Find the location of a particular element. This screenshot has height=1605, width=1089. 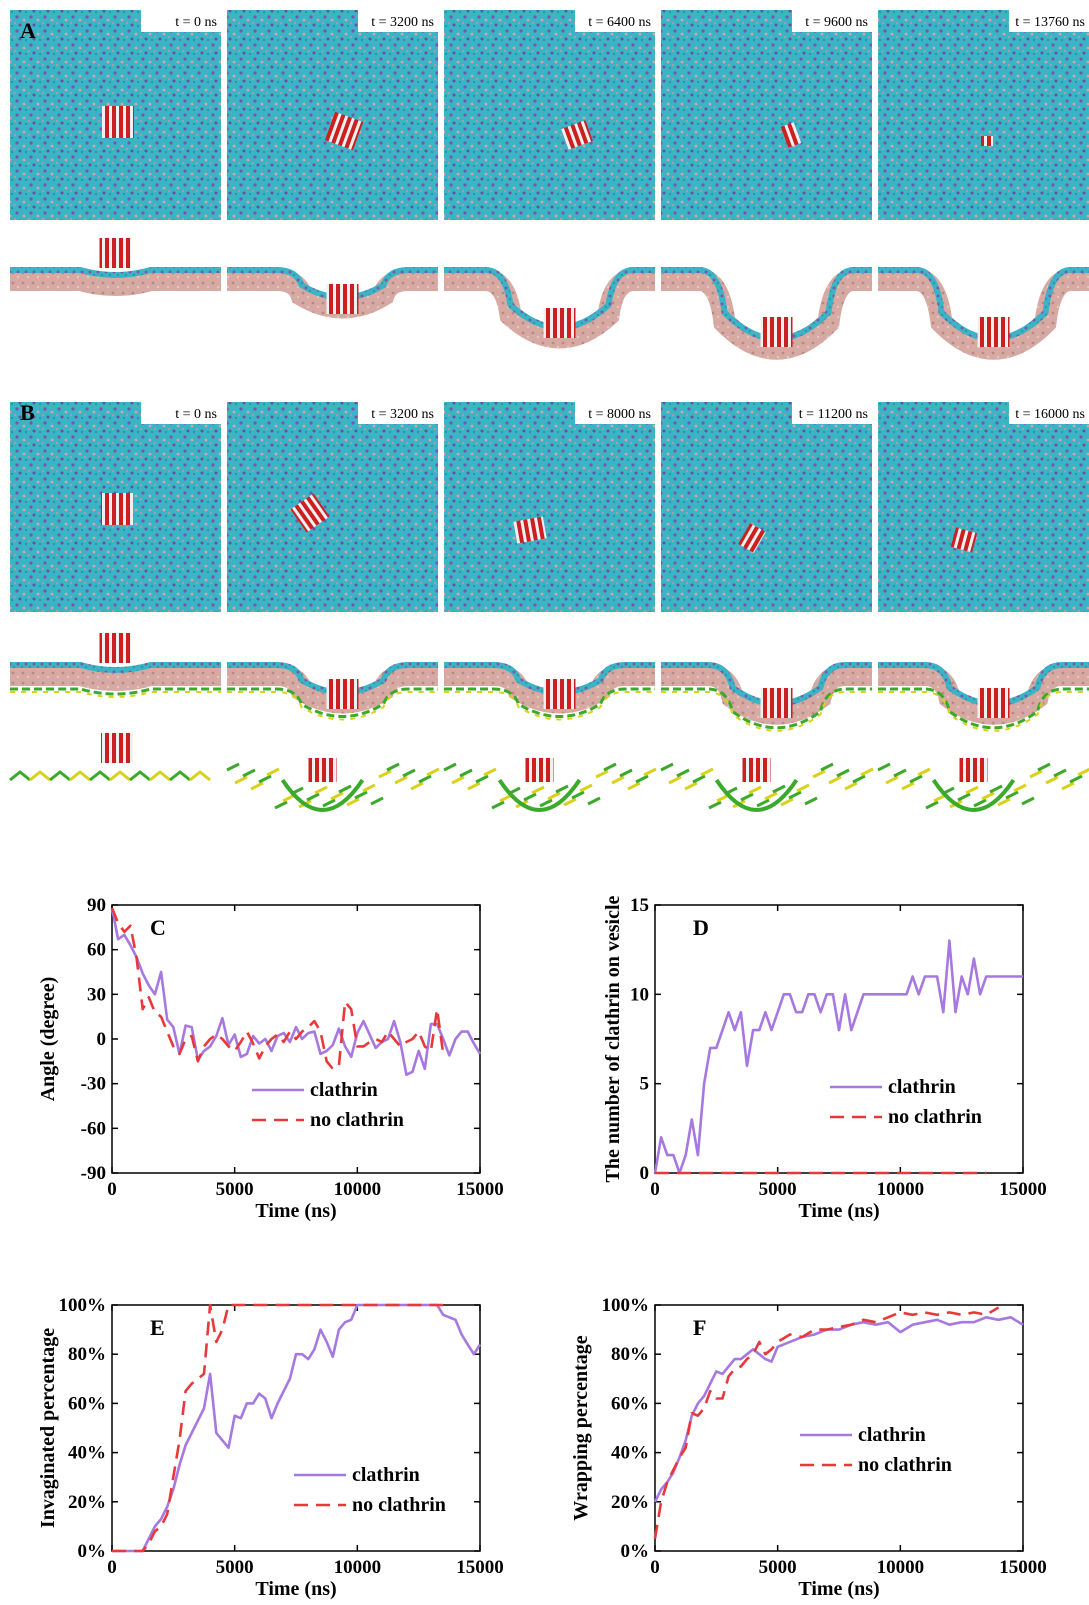

time-label: t = 13760 ns is located at coordinates (1050, 22).